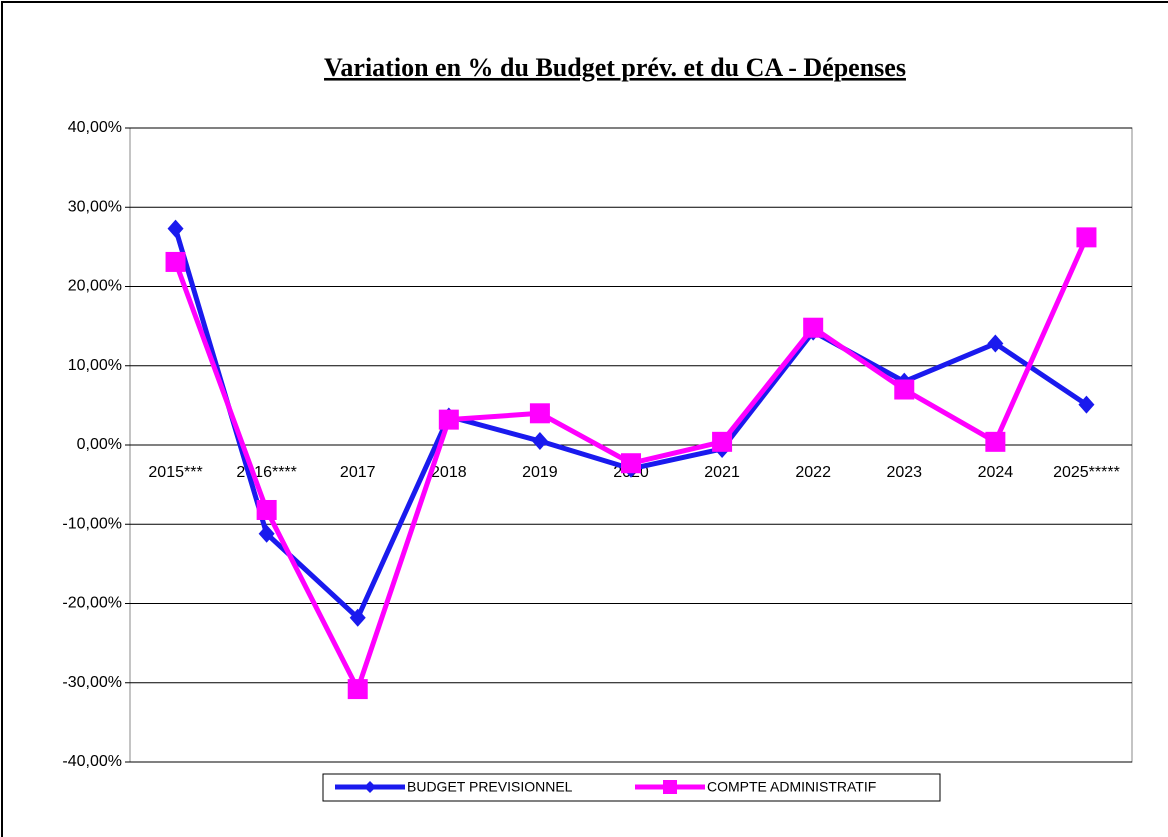 This screenshot has width=1168, height=837. What do you see at coordinates (722, 472) in the screenshot?
I see `x-tick-label: 2021` at bounding box center [722, 472].